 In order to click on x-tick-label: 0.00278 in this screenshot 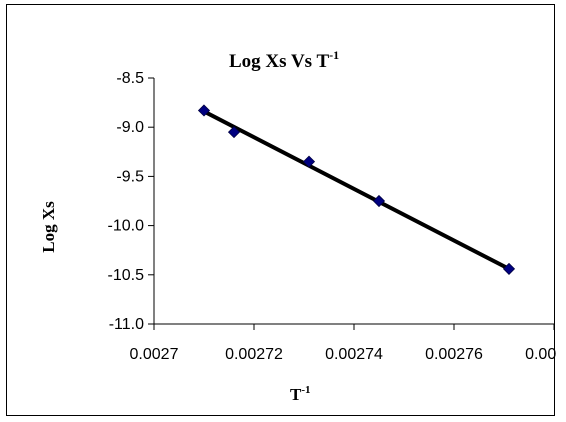, I will do `click(540, 354)`.